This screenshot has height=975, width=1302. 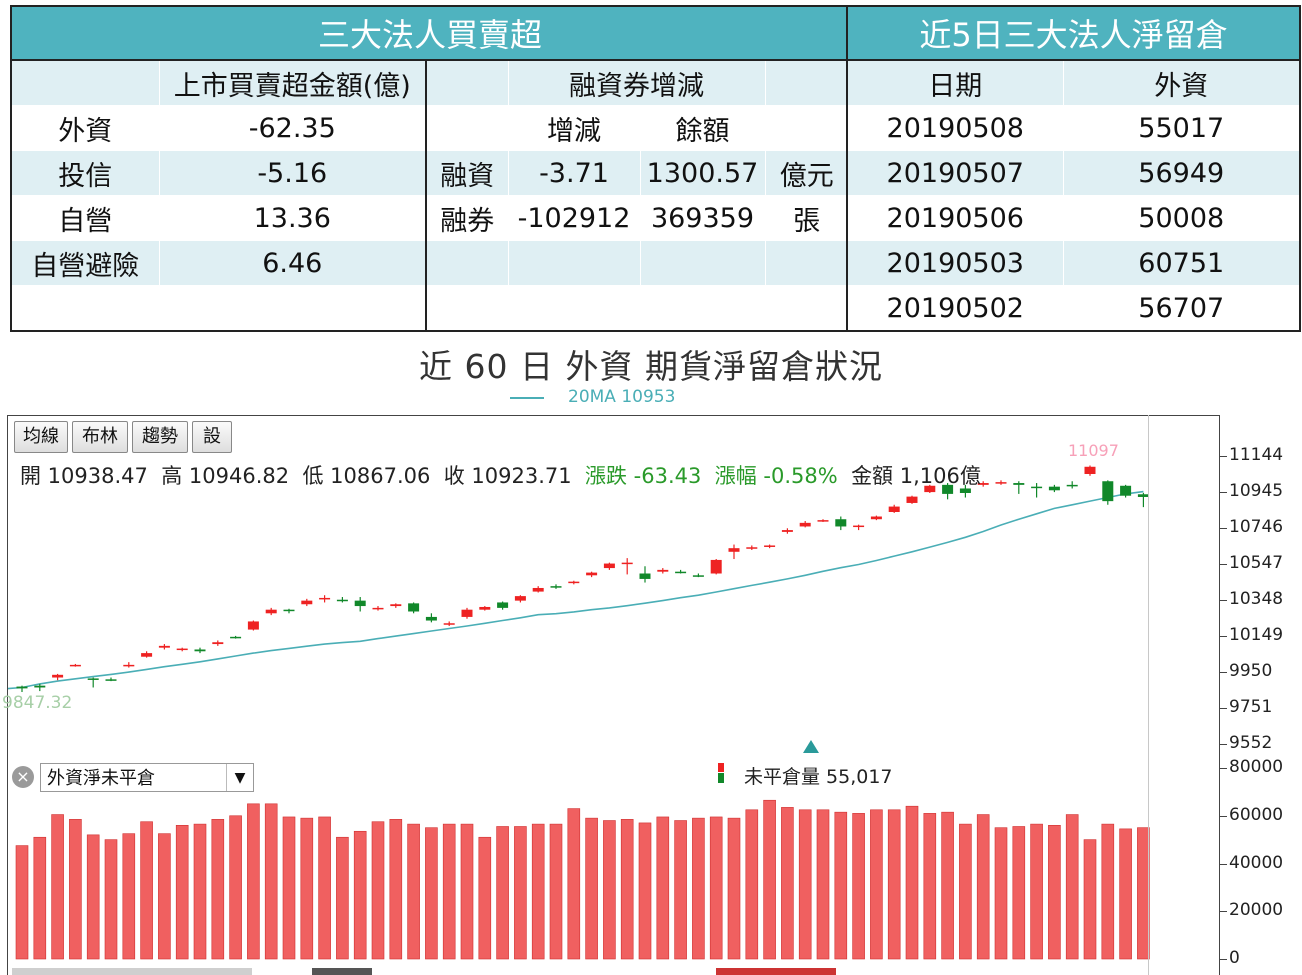 I want to click on price-tick-label: 9552, so click(x=1251, y=743).